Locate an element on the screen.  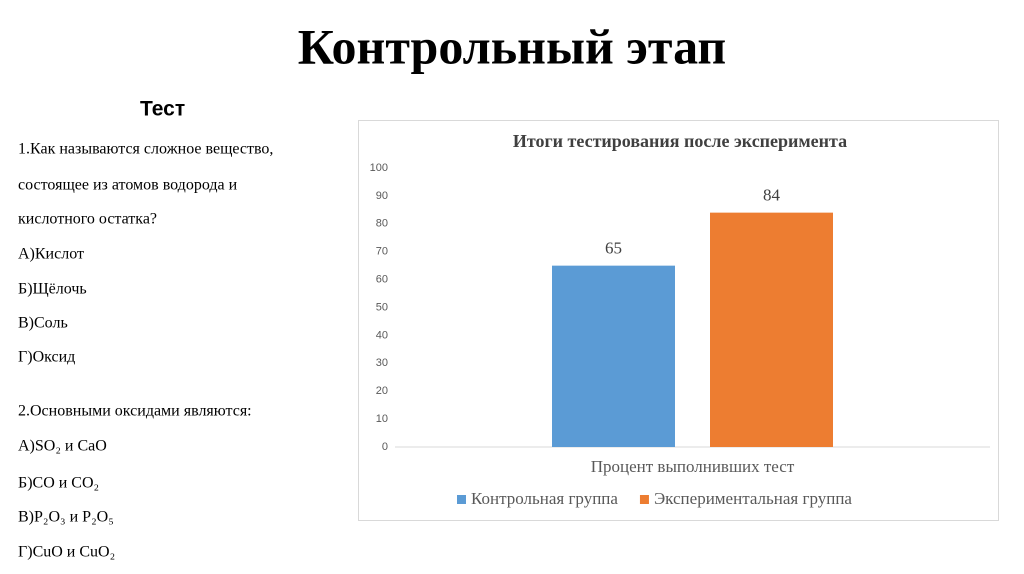
y-tick-label: 80 is located at coordinates (382, 224).